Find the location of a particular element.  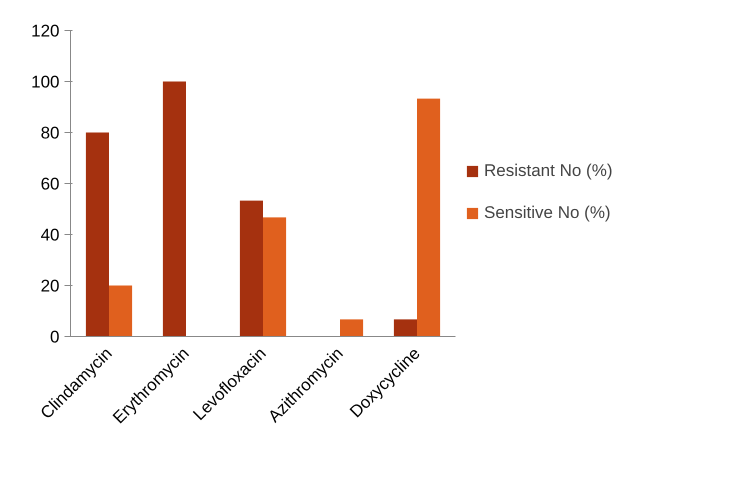

y-tick-label: 0 is located at coordinates (55, 337).